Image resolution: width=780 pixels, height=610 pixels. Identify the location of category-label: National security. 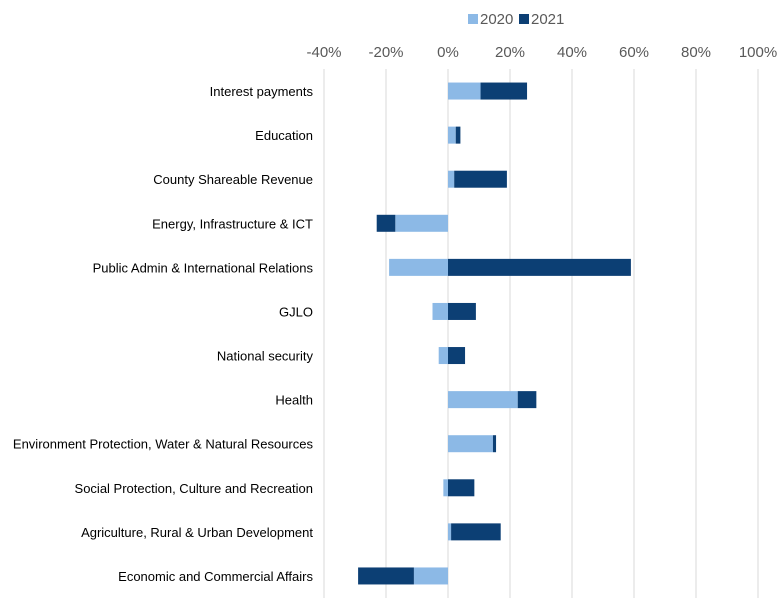
(265, 356).